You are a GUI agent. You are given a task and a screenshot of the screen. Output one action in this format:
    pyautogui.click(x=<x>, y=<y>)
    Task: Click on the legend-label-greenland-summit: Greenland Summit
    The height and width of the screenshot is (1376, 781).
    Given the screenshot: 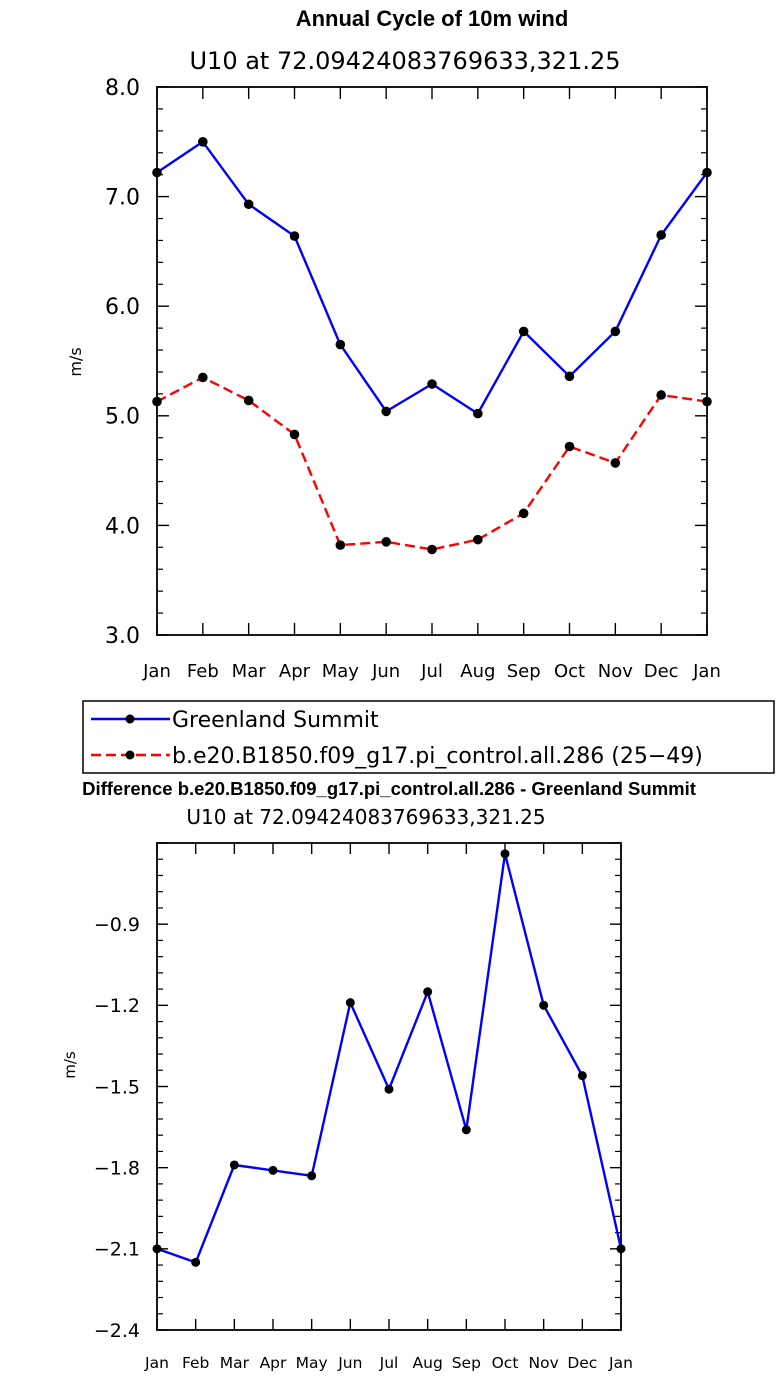 What is the action you would take?
    pyautogui.click(x=275, y=720)
    